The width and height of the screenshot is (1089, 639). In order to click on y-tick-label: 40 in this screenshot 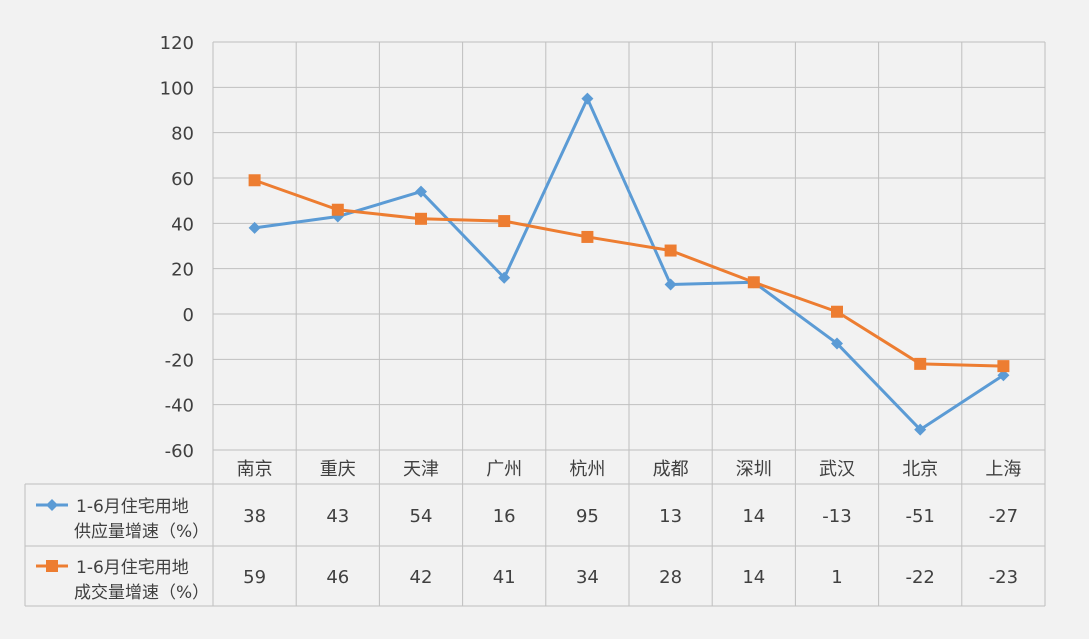, I will do `click(182, 224)`.